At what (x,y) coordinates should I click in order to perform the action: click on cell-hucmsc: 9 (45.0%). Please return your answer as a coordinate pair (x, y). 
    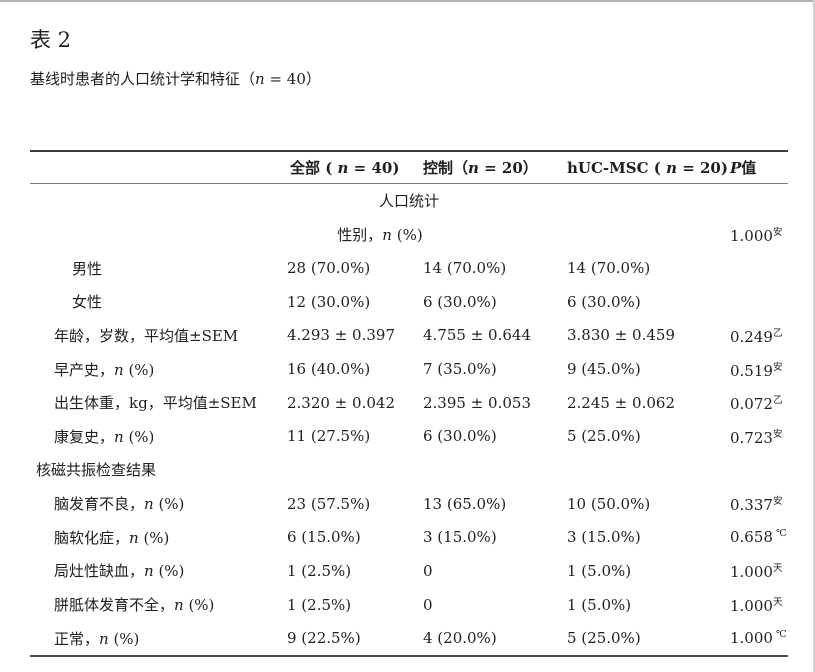
    Looking at the image, I should click on (604, 369).